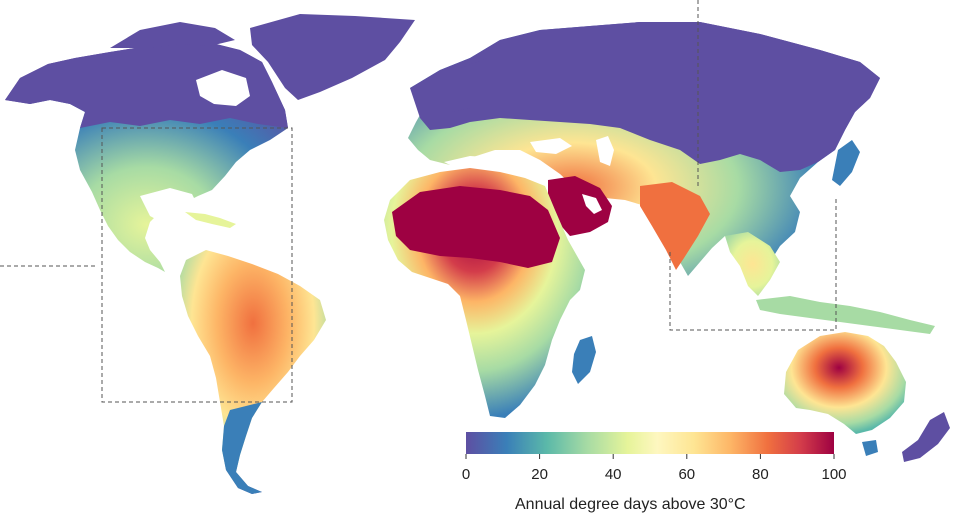 The height and width of the screenshot is (530, 960). I want to click on colorbar-title: Annual degree days above 30°C, so click(630, 504).